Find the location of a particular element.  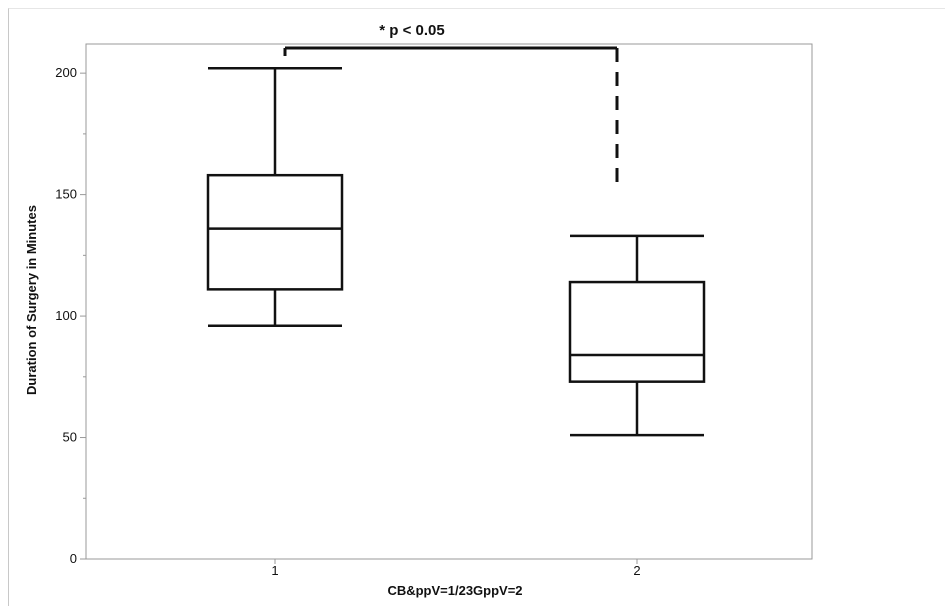

x-axis-title: CB&ppV=1/23GppV=2 is located at coordinates (454, 590).